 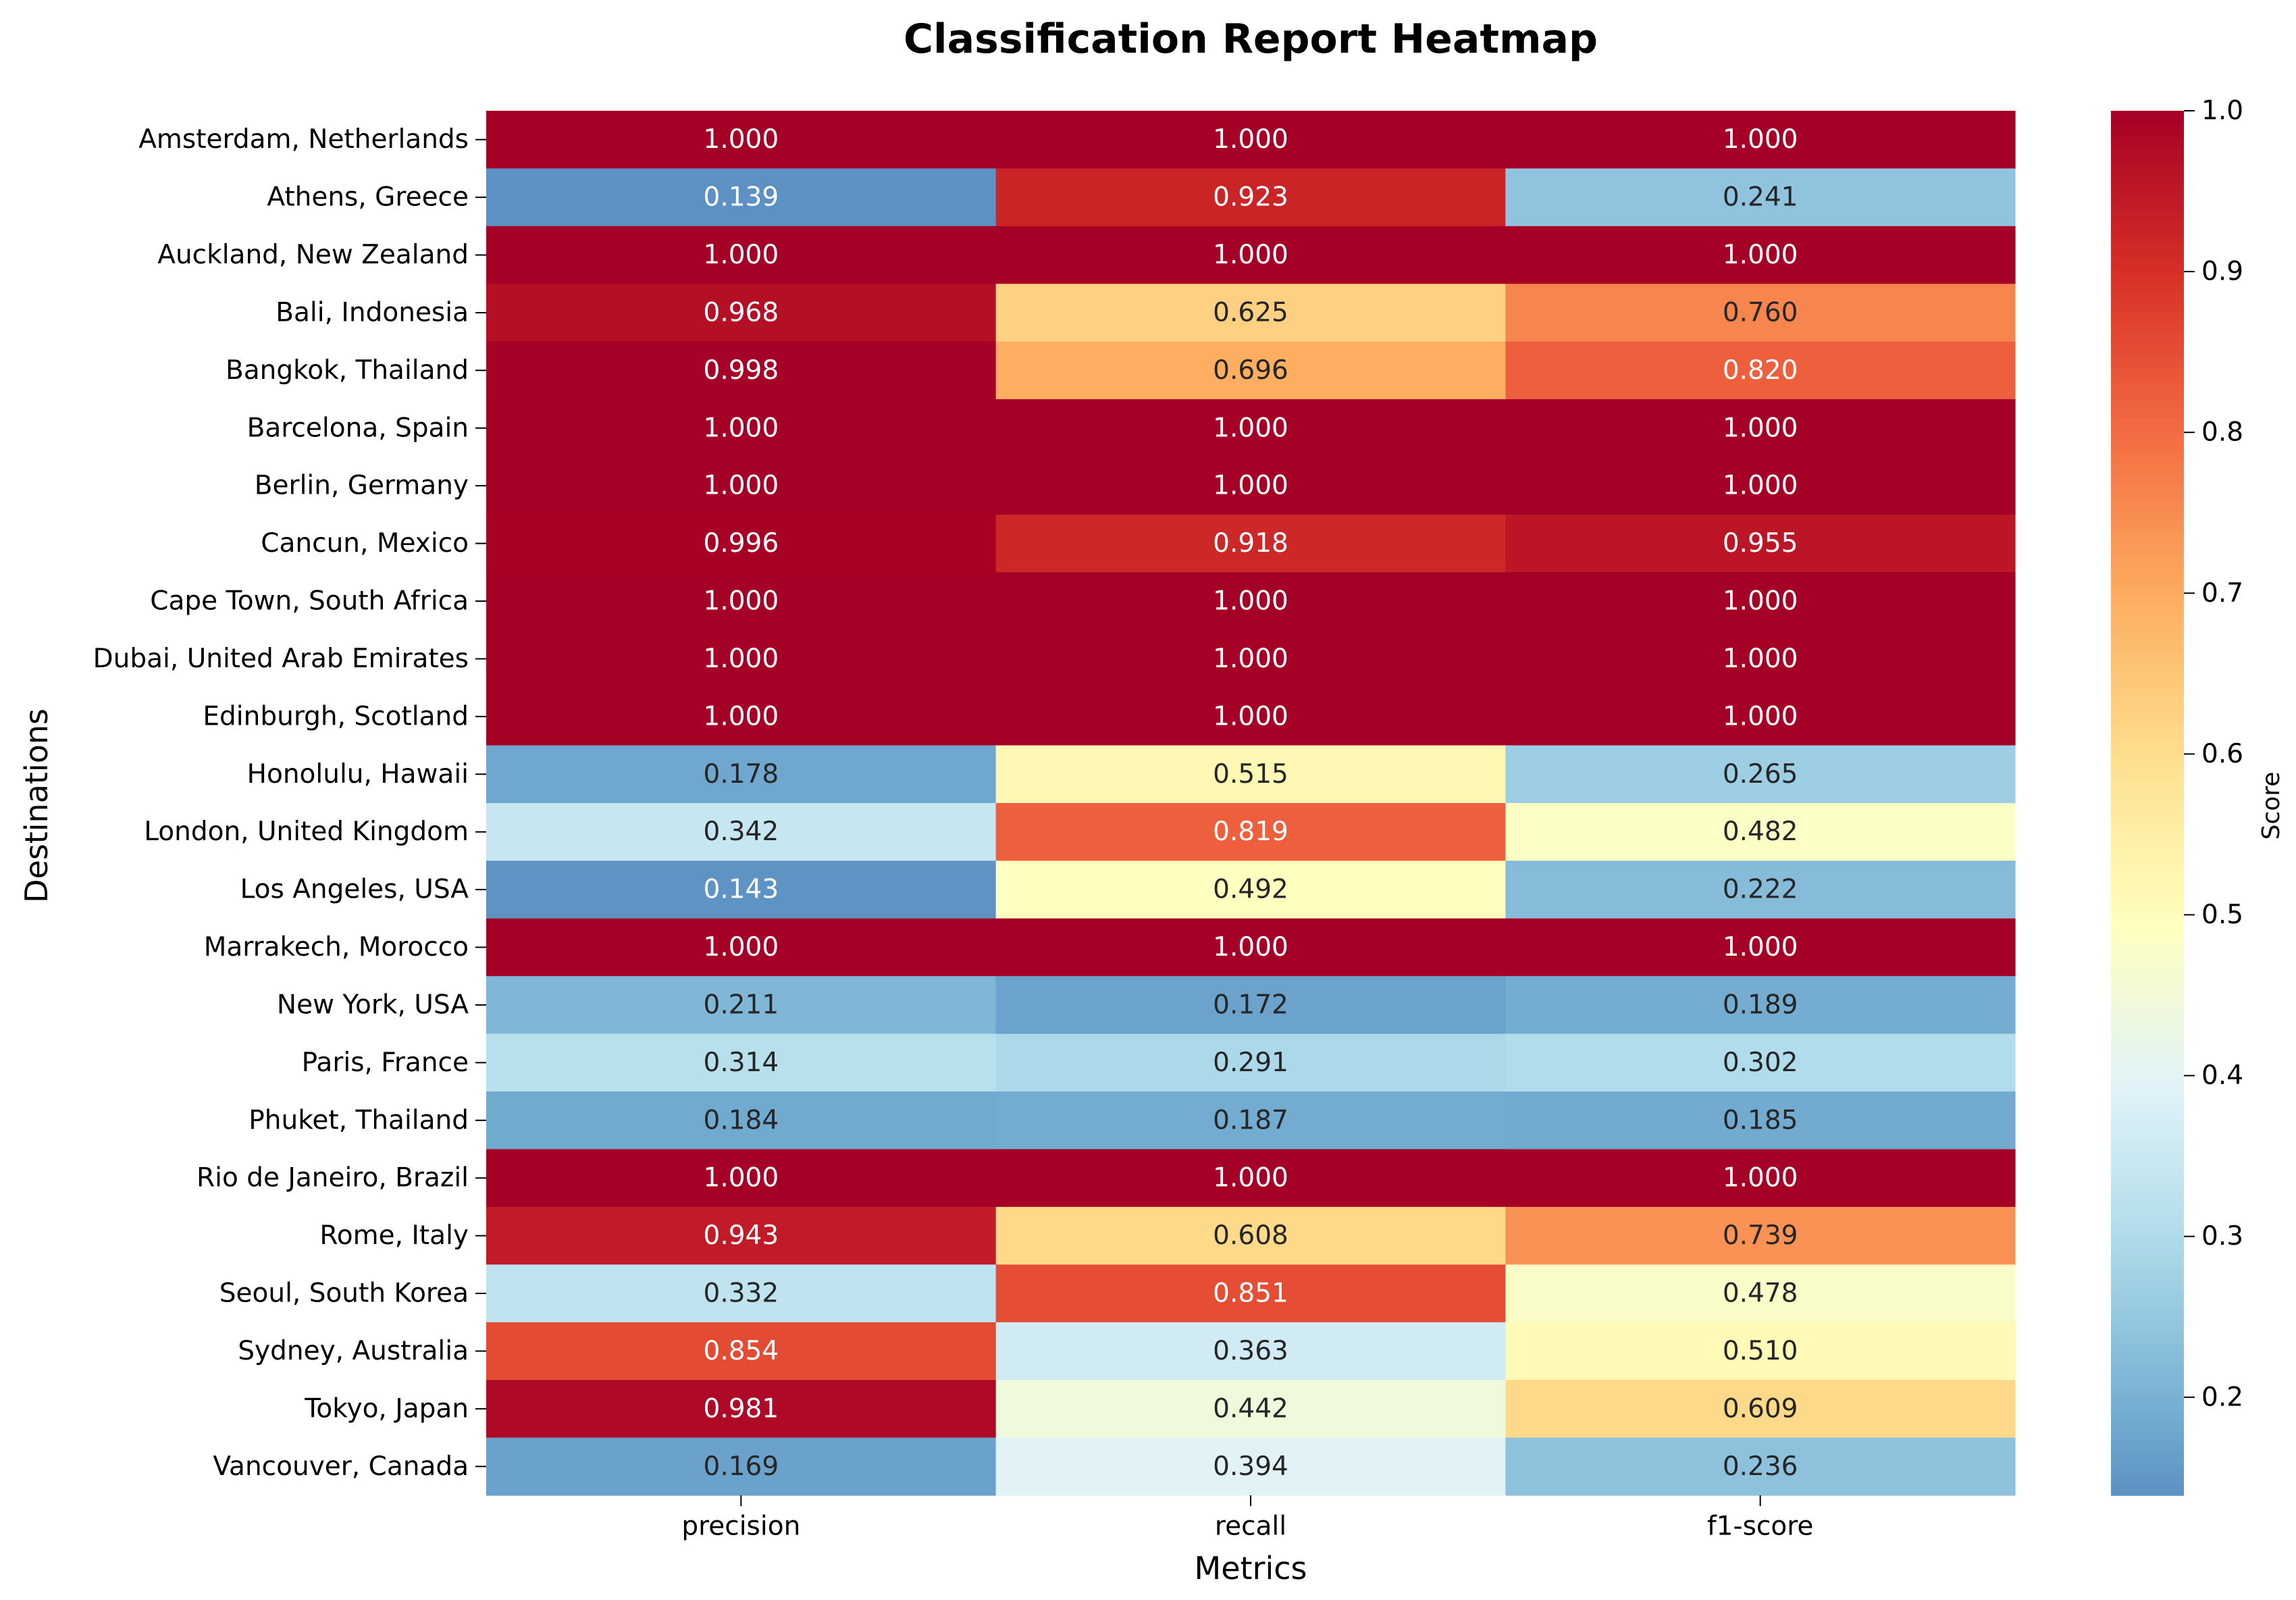 I want to click on y-tick-label: Barcelona, Spain, so click(x=358, y=428).